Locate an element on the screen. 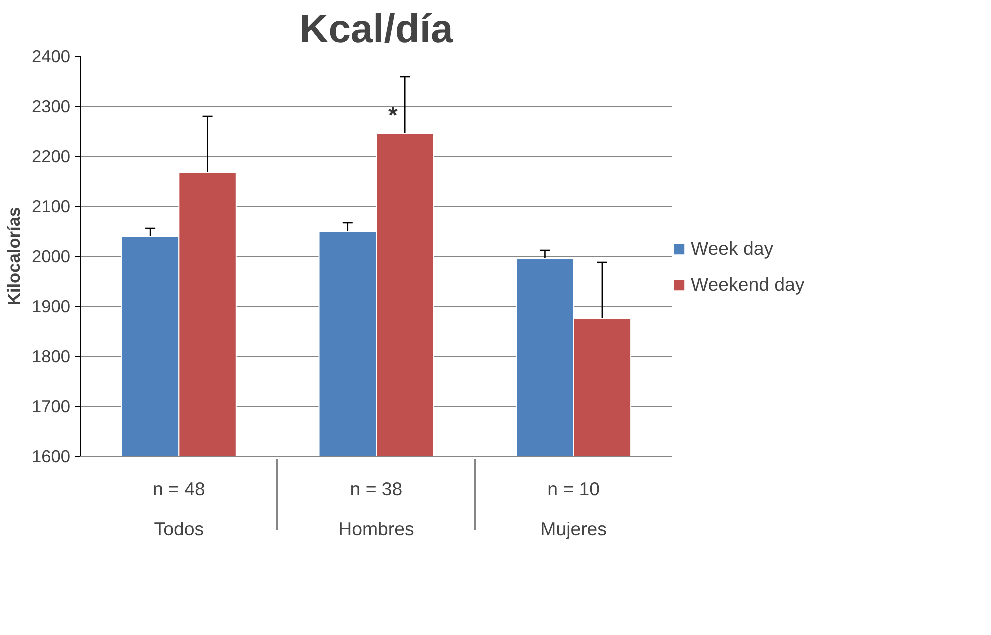 The image size is (991, 635). text: n = 38 is located at coordinates (376, 489).